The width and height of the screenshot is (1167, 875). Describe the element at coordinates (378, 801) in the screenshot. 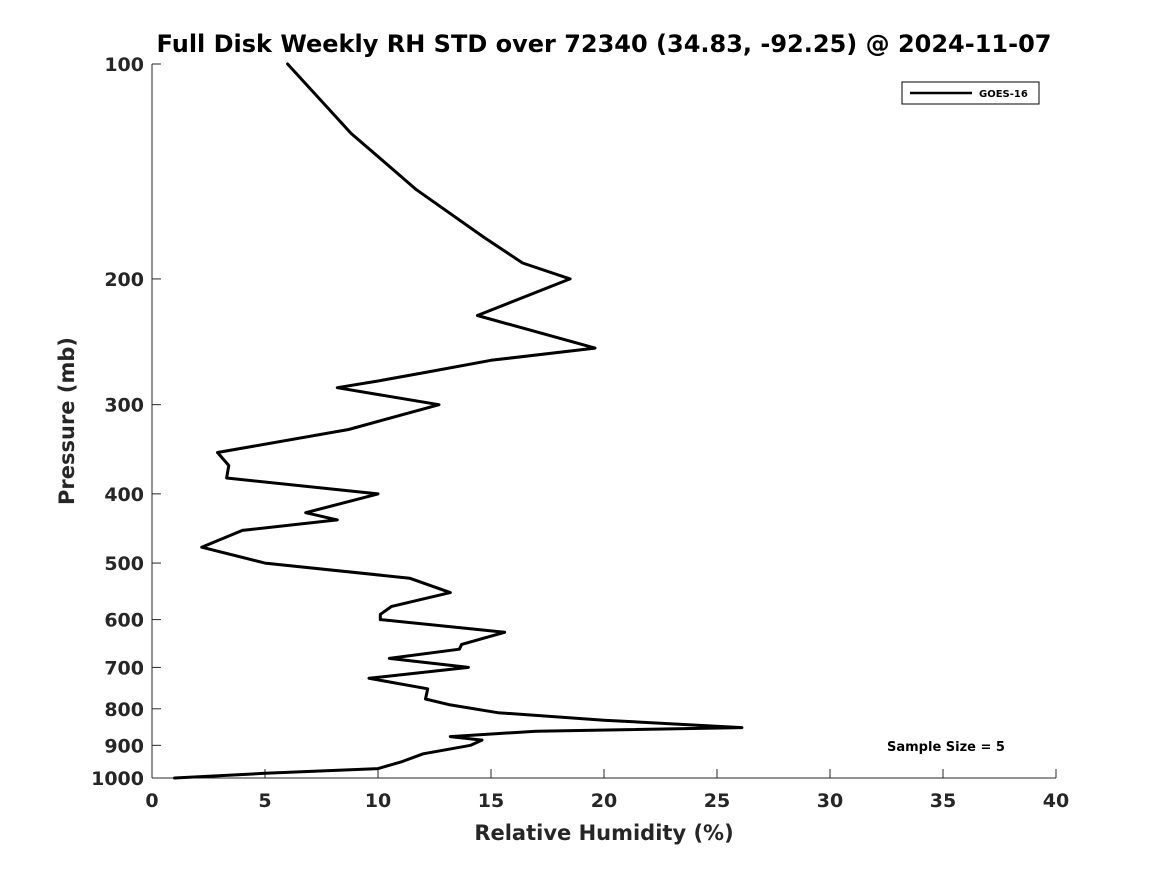

I see `x-tick-label: 10` at that location.